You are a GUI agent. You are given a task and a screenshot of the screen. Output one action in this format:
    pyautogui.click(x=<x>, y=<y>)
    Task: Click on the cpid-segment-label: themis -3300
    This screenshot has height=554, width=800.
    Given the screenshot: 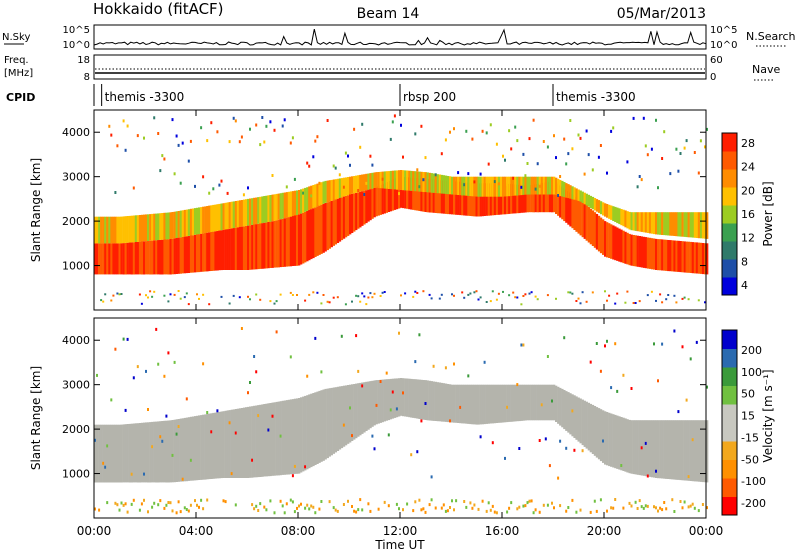 What is the action you would take?
    pyautogui.click(x=145, y=97)
    